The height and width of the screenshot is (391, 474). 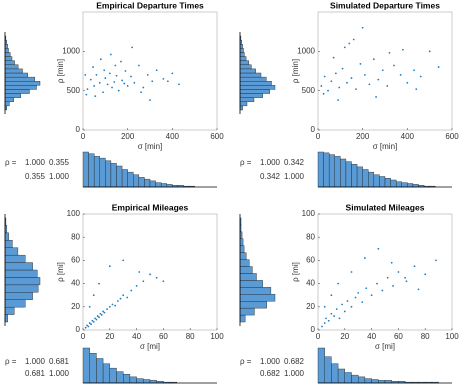 What do you see at coordinates (309, 90) in the screenshot?
I see `y-tick-label: 500` at bounding box center [309, 90].